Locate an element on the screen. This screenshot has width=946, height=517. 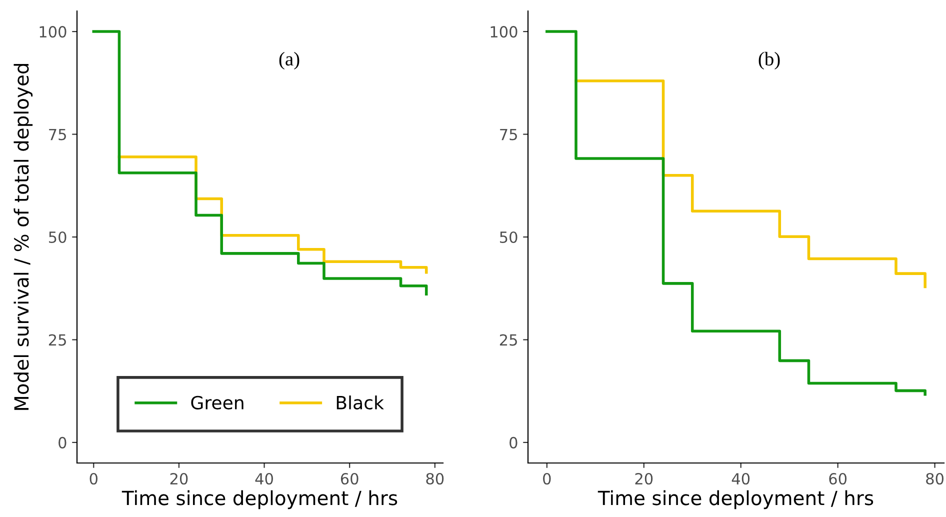
annotation: (b) is located at coordinates (769, 61).